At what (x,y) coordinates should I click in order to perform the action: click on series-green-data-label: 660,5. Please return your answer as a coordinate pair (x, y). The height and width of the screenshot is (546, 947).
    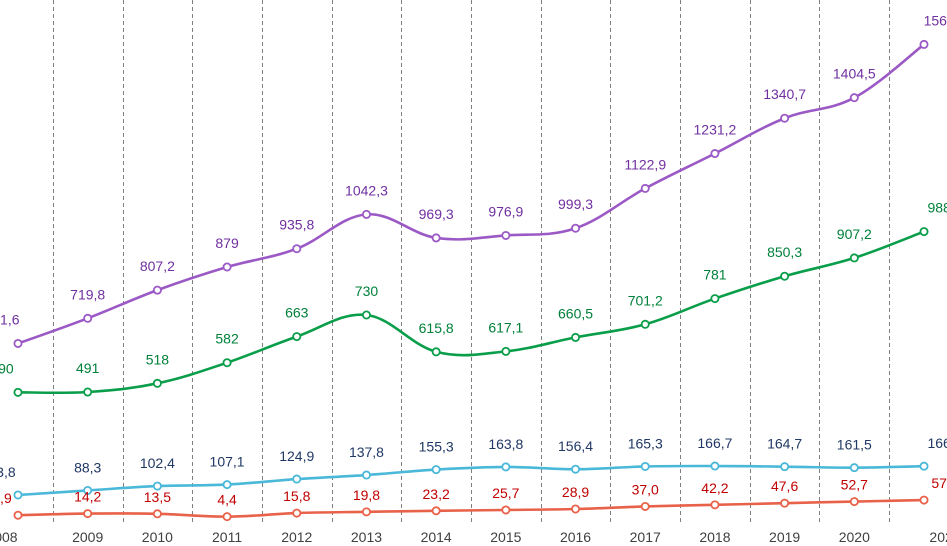
    Looking at the image, I should click on (575, 313).